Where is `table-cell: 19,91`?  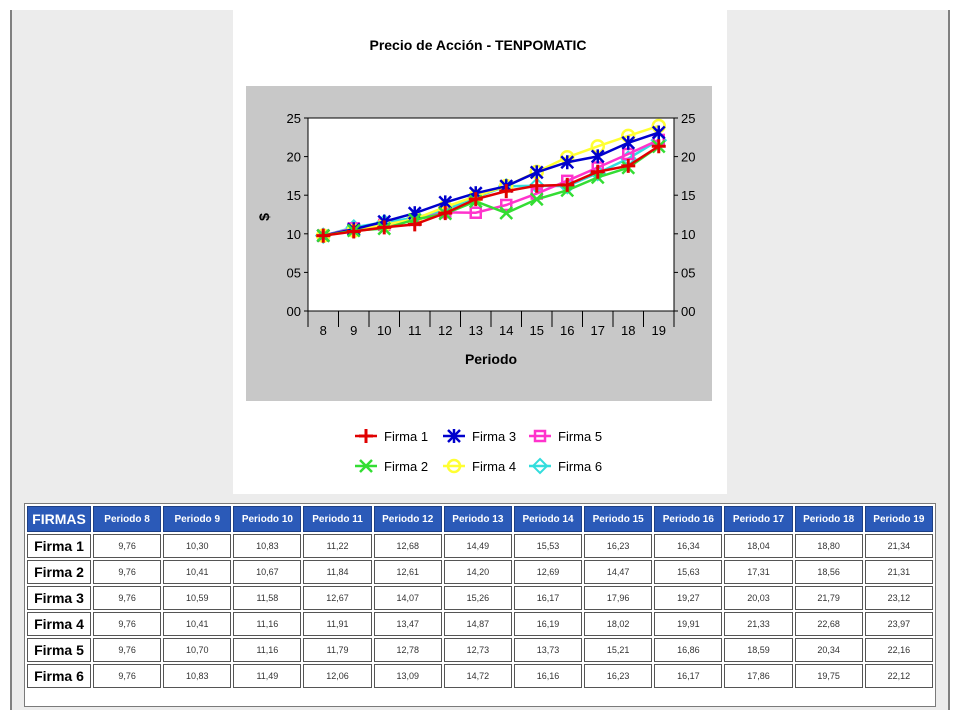 table-cell: 19,91 is located at coordinates (688, 624).